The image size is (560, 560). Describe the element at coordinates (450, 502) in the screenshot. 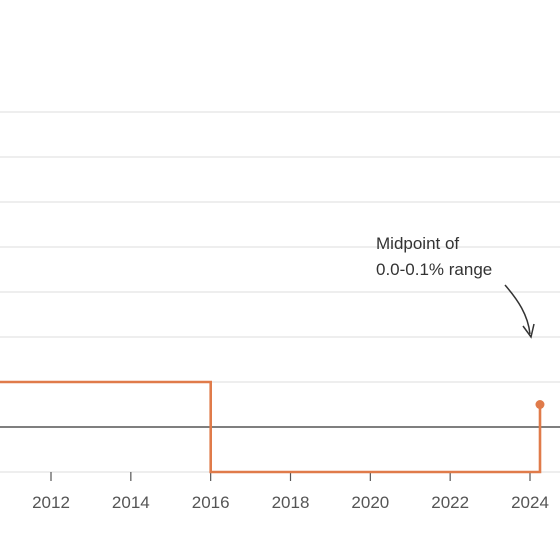

I see `x-tick-label: 2022` at that location.